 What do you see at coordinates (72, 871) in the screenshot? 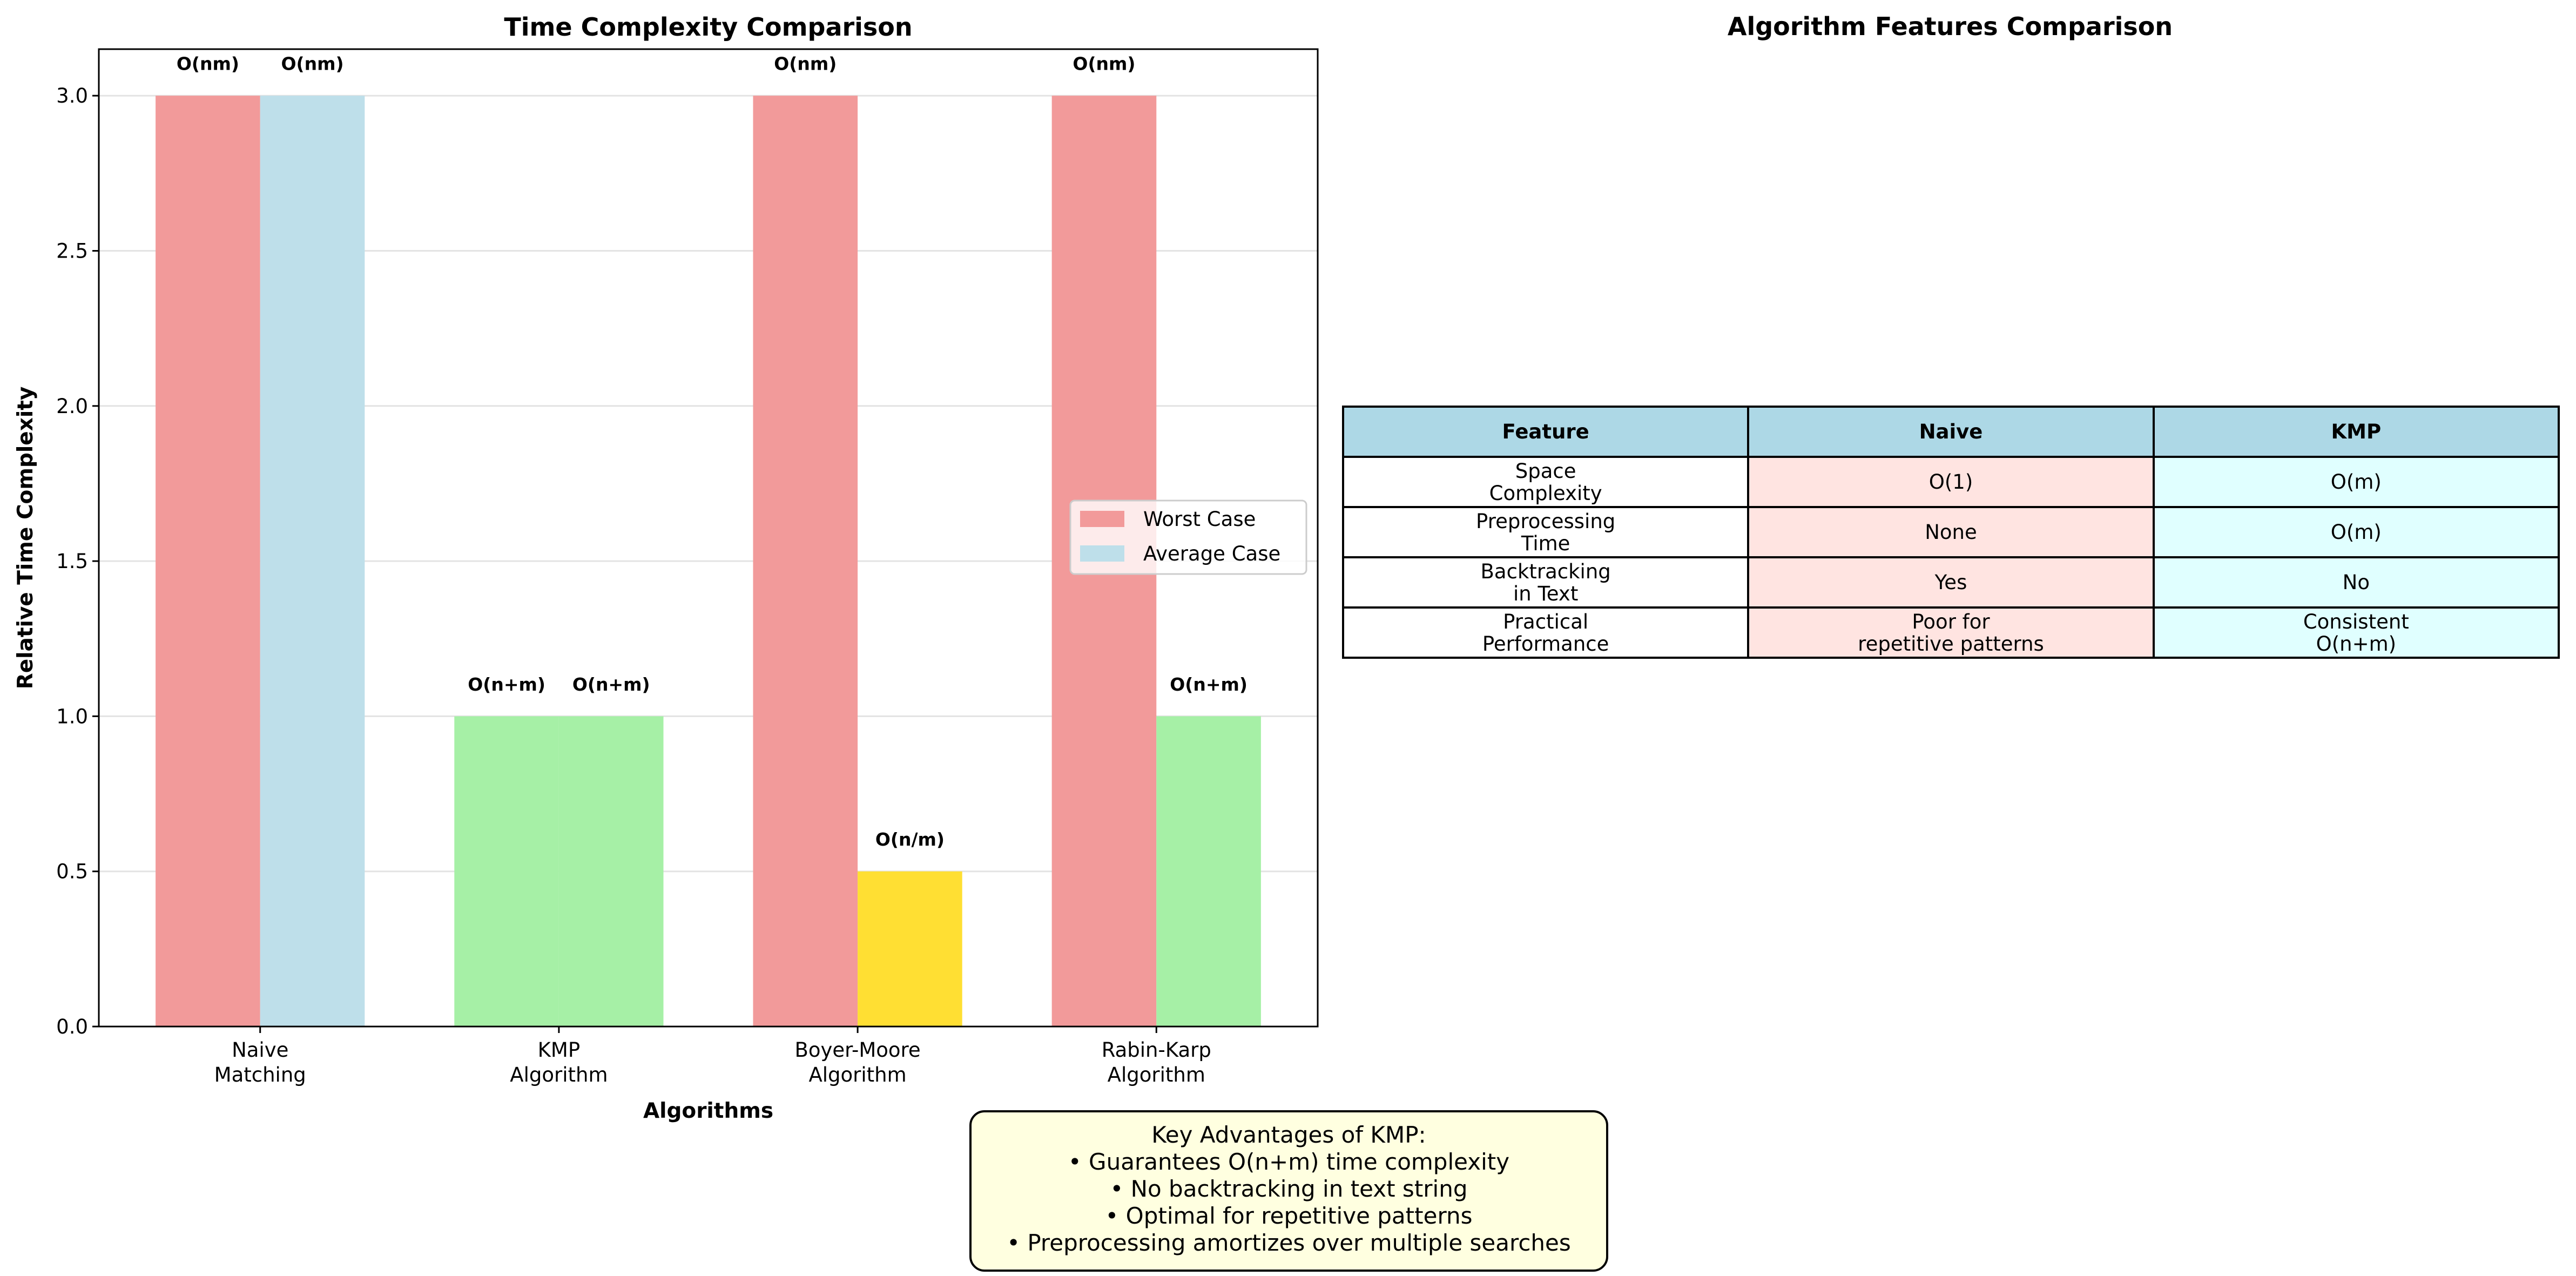
I see `y-tick-label: 0.5` at bounding box center [72, 871].